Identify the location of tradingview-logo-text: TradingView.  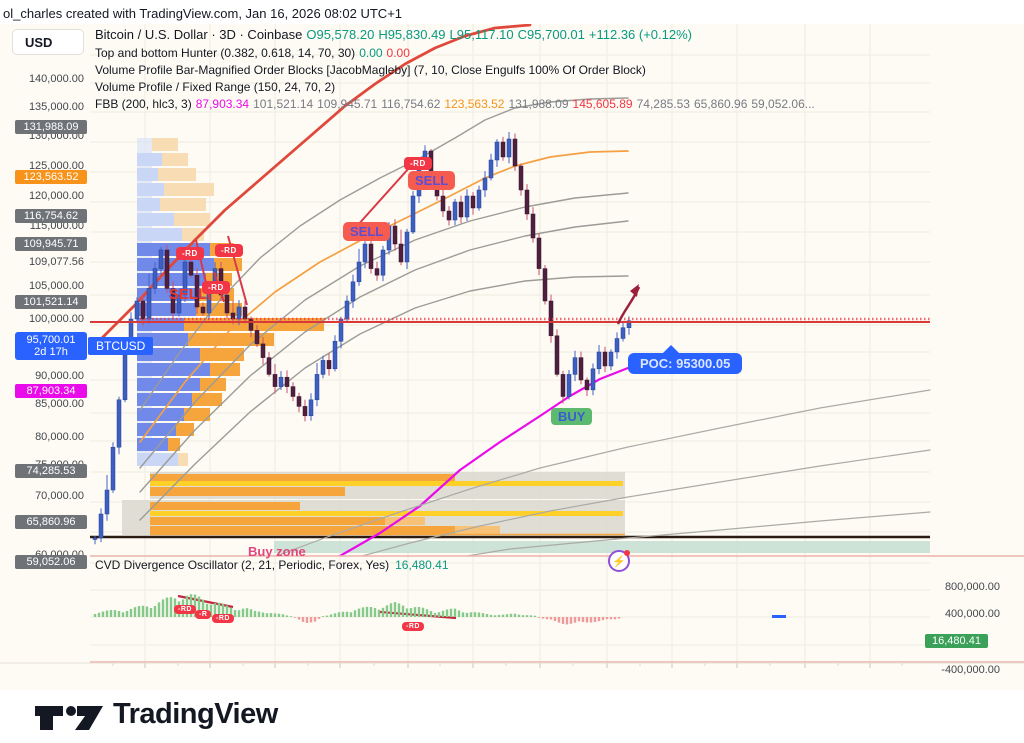
(195, 714).